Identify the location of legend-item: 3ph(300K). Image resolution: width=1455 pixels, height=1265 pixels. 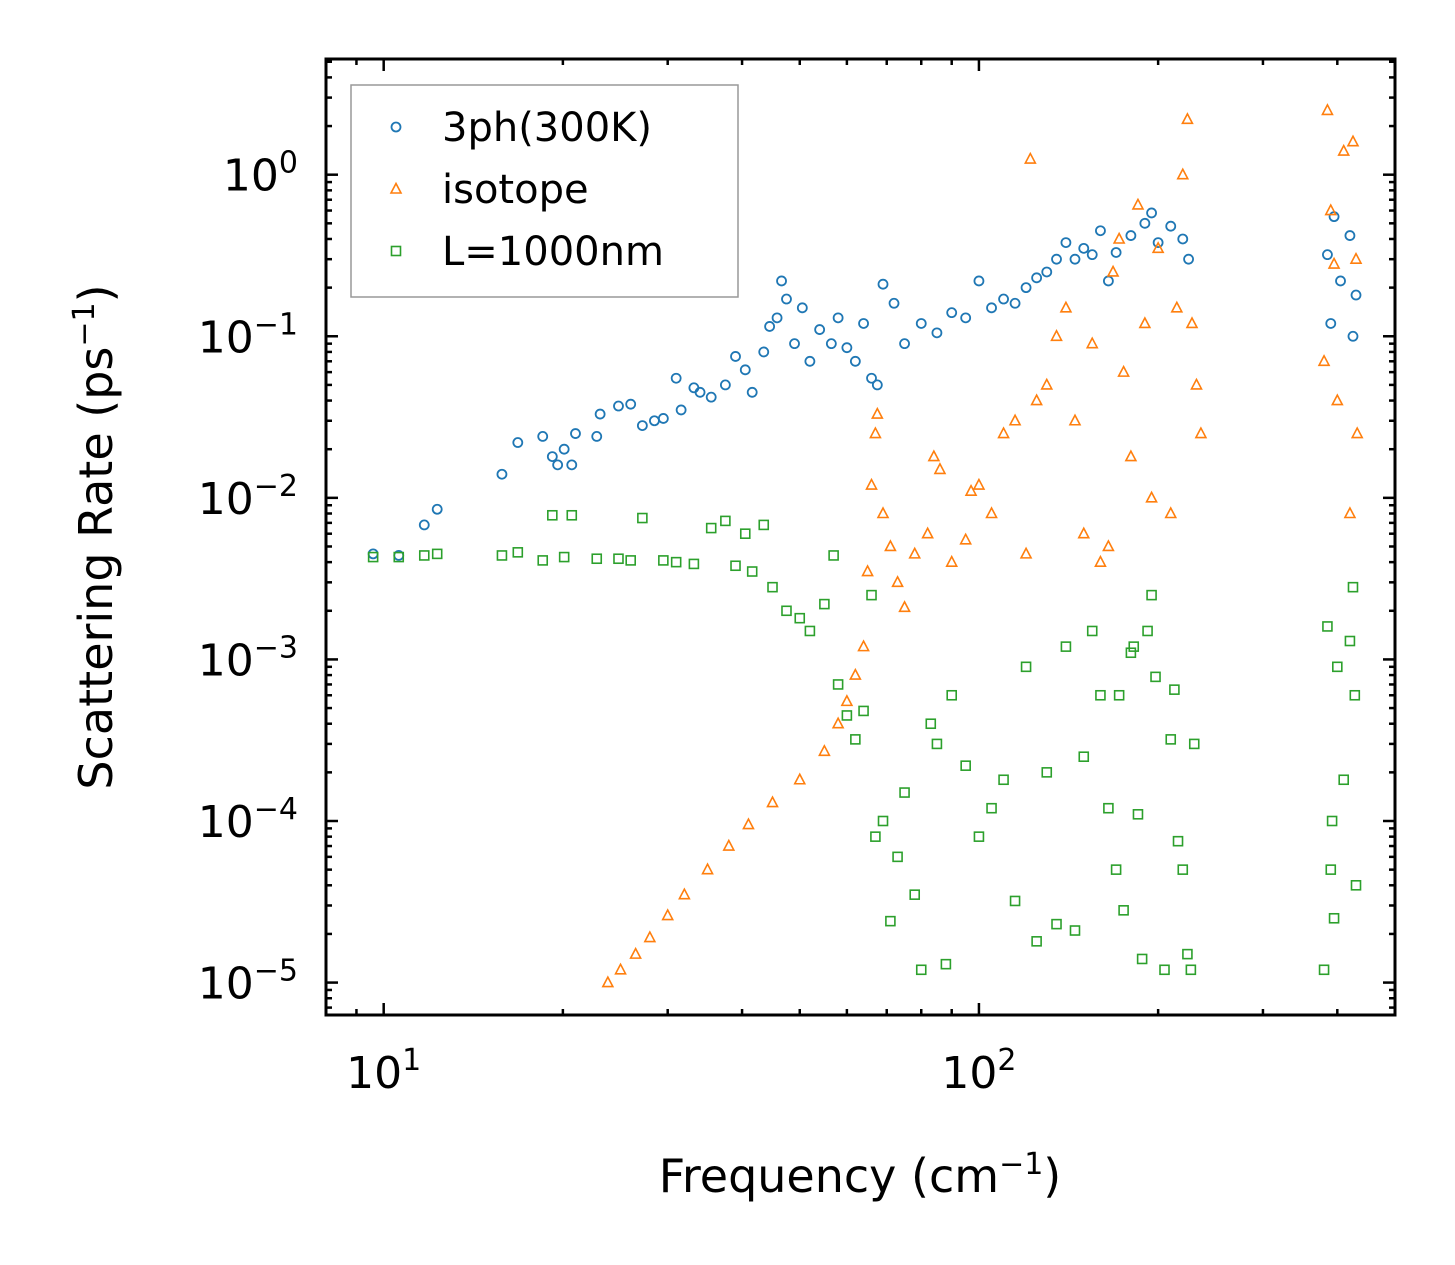
(521, 128).